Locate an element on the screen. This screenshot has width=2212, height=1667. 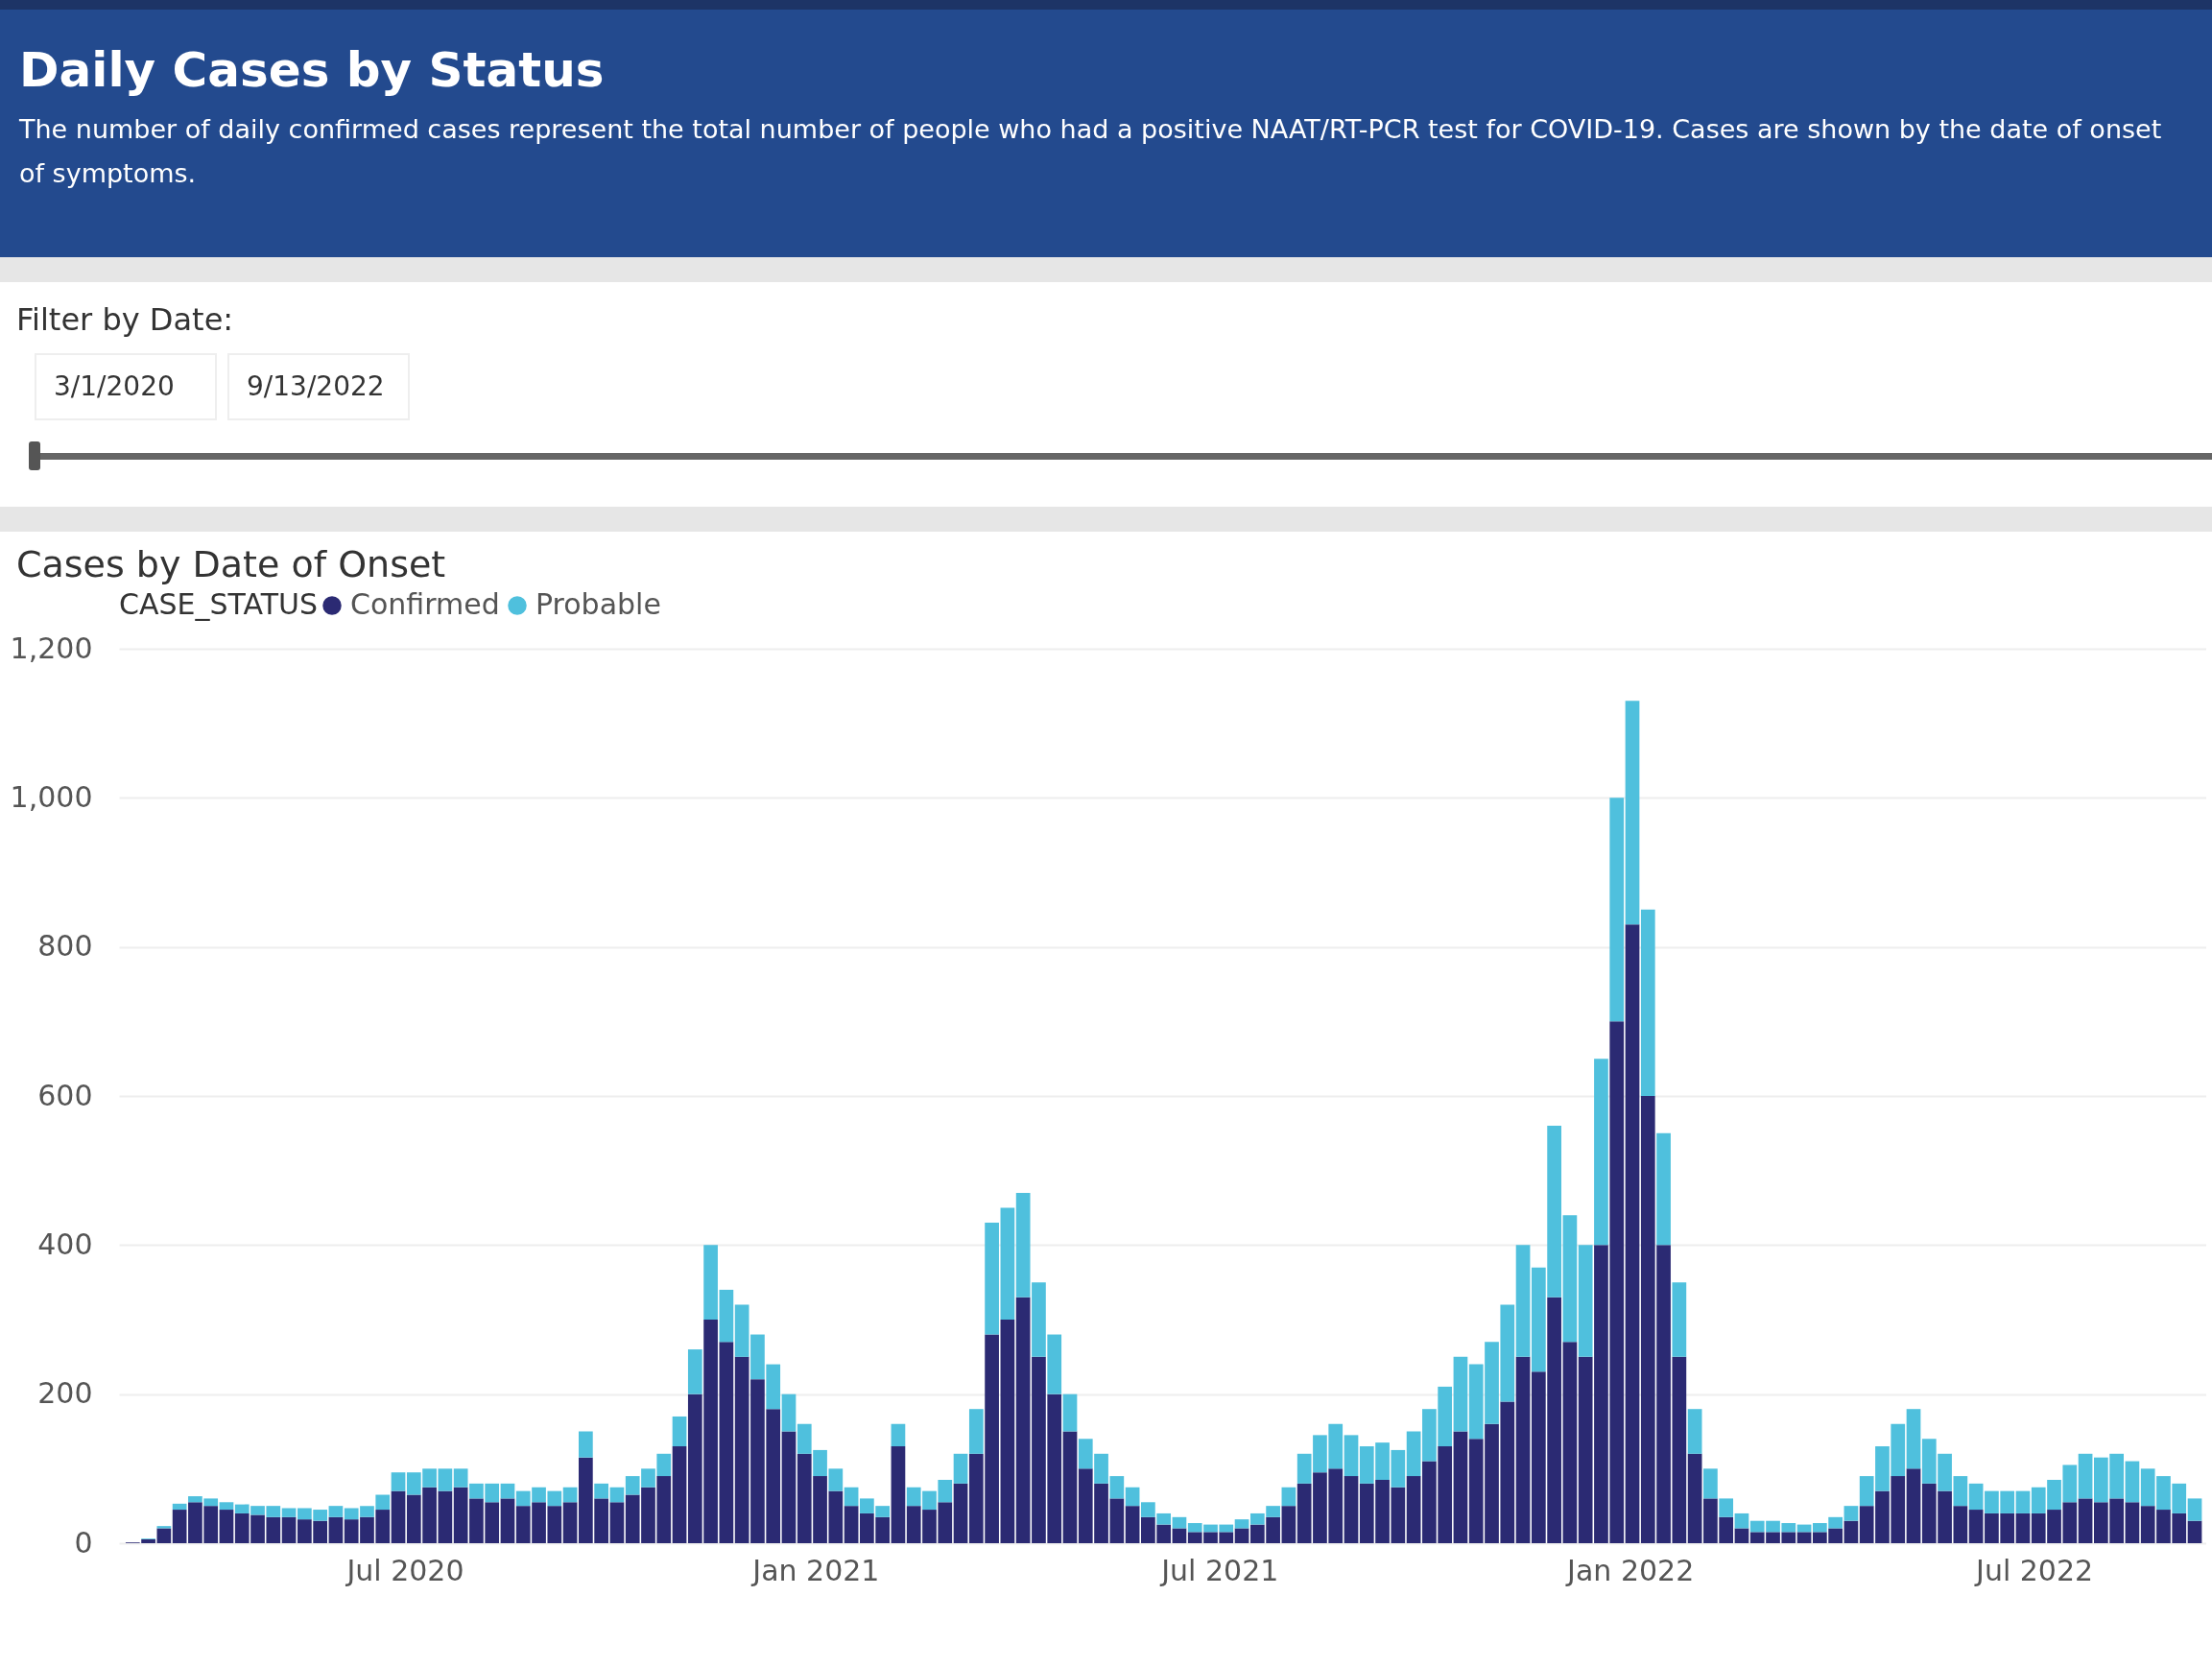
y-tick-label: 1,200 is located at coordinates (51, 648).